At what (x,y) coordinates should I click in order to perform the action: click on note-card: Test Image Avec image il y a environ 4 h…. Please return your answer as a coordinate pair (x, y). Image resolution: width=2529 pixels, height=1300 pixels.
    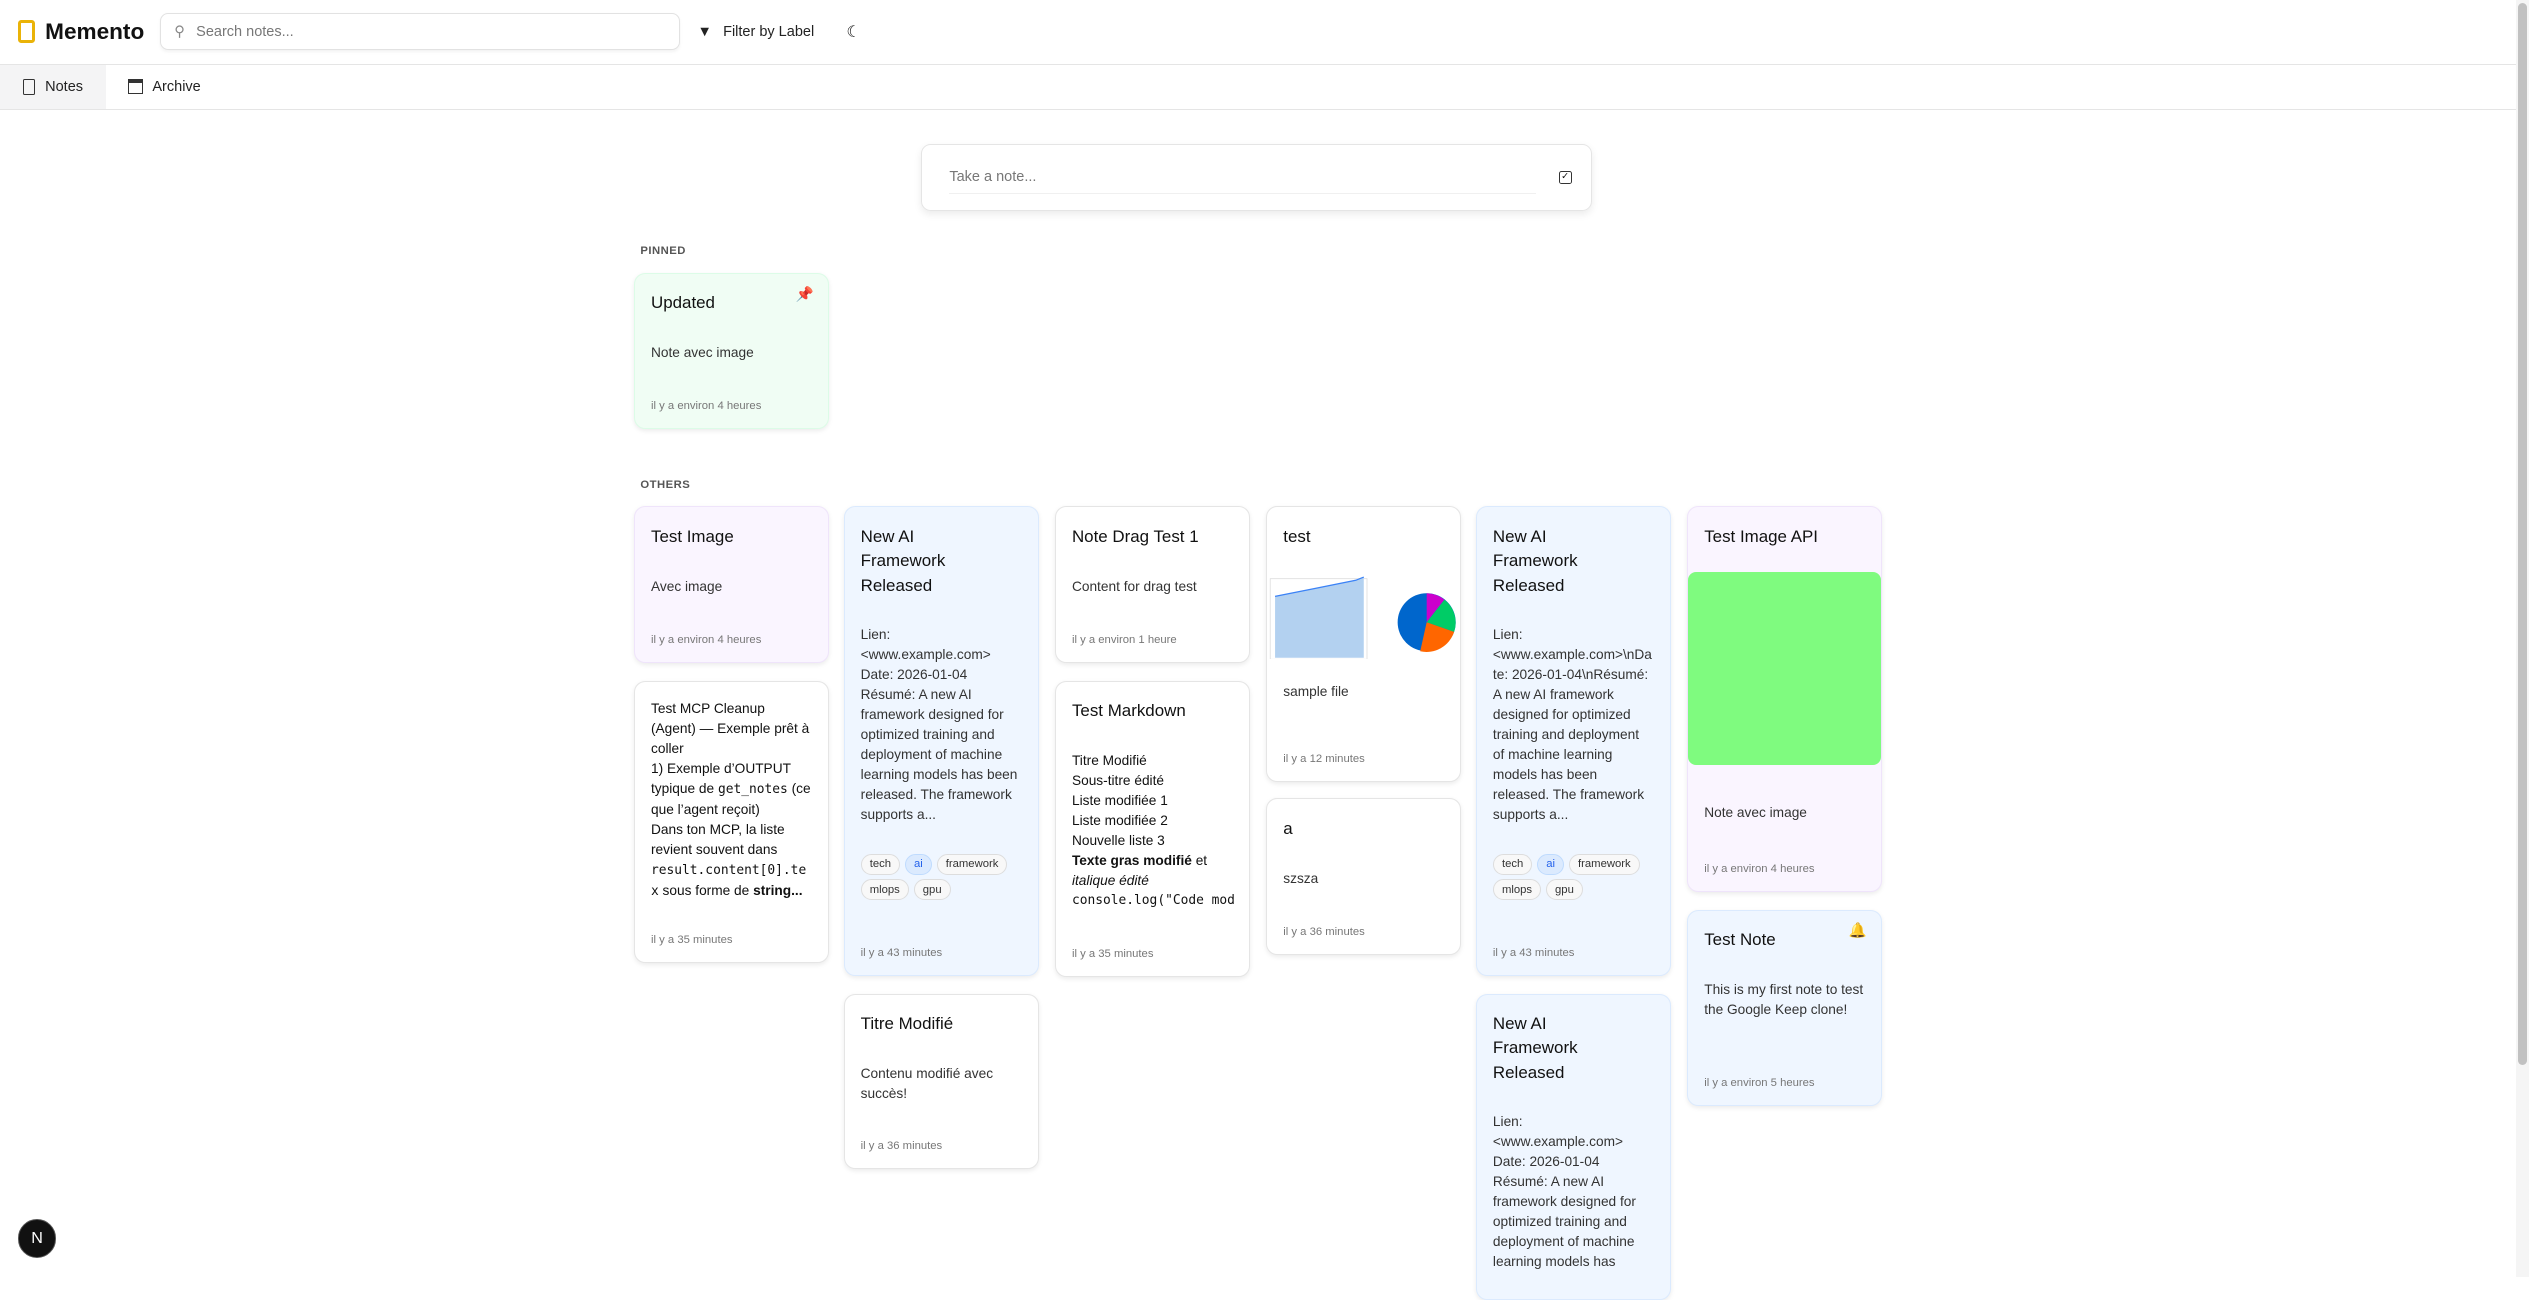
    Looking at the image, I should click on (731, 584).